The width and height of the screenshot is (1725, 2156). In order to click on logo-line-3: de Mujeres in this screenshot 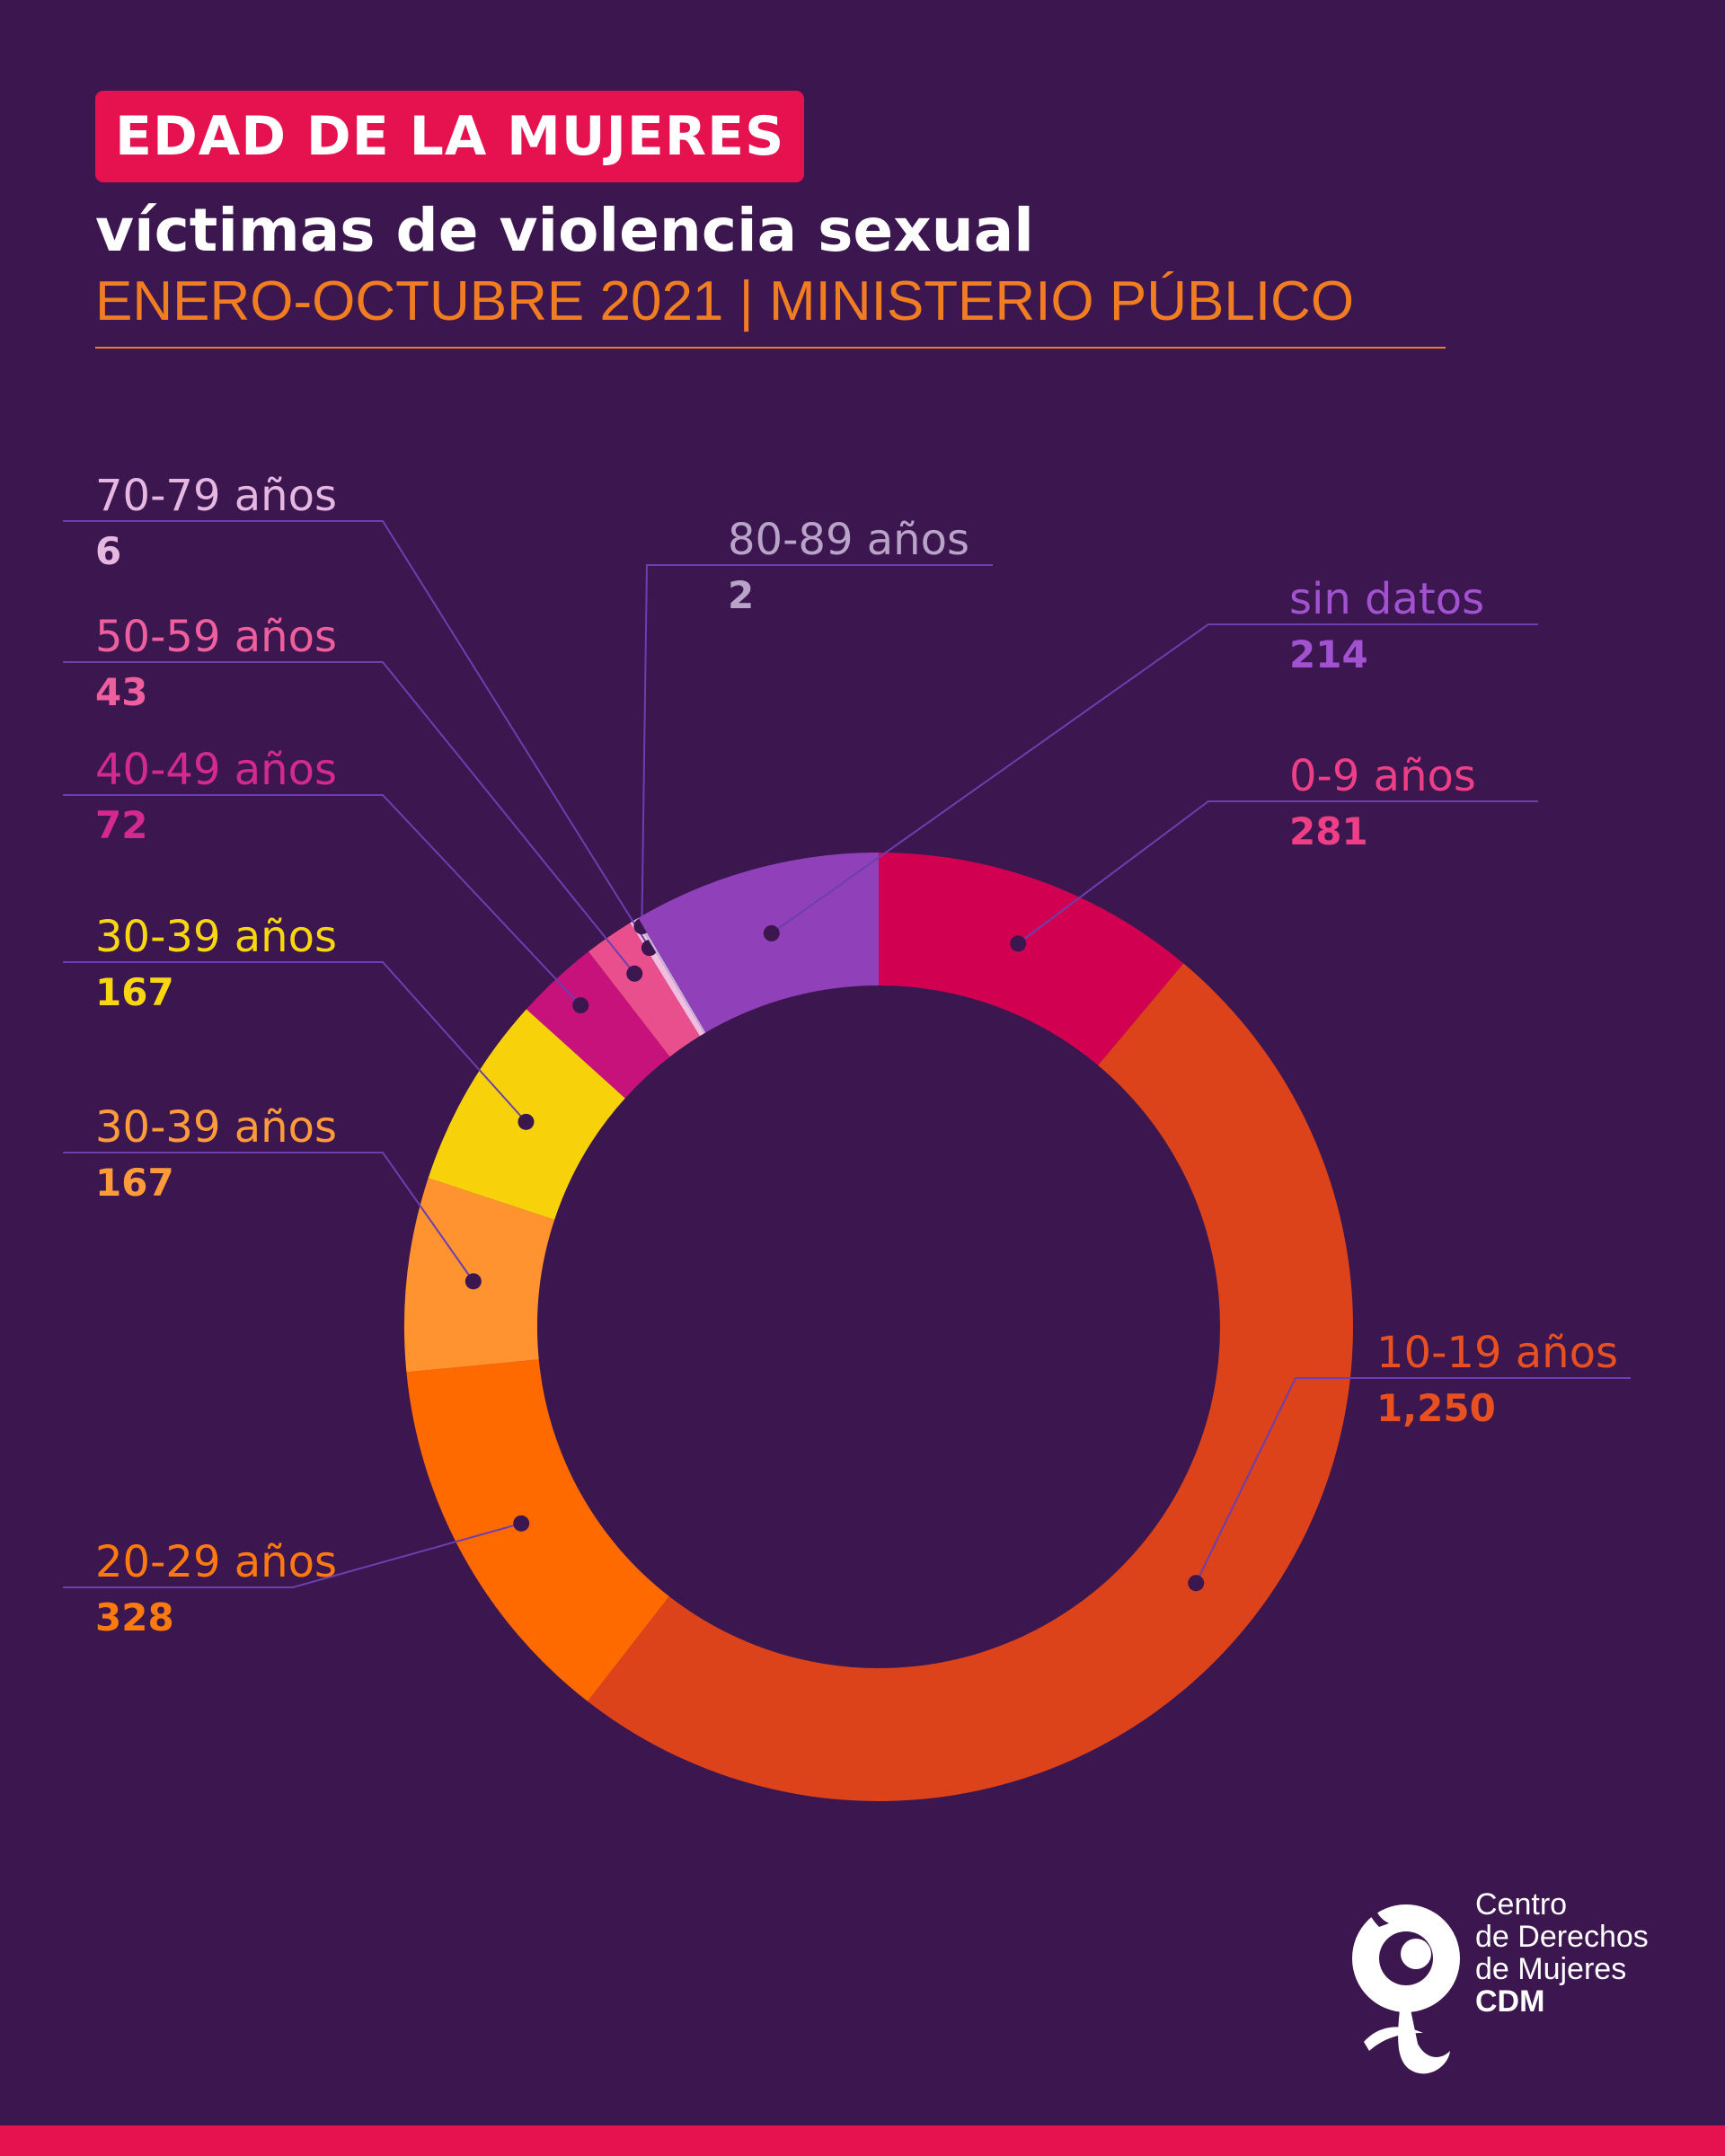, I will do `click(1551, 1969)`.